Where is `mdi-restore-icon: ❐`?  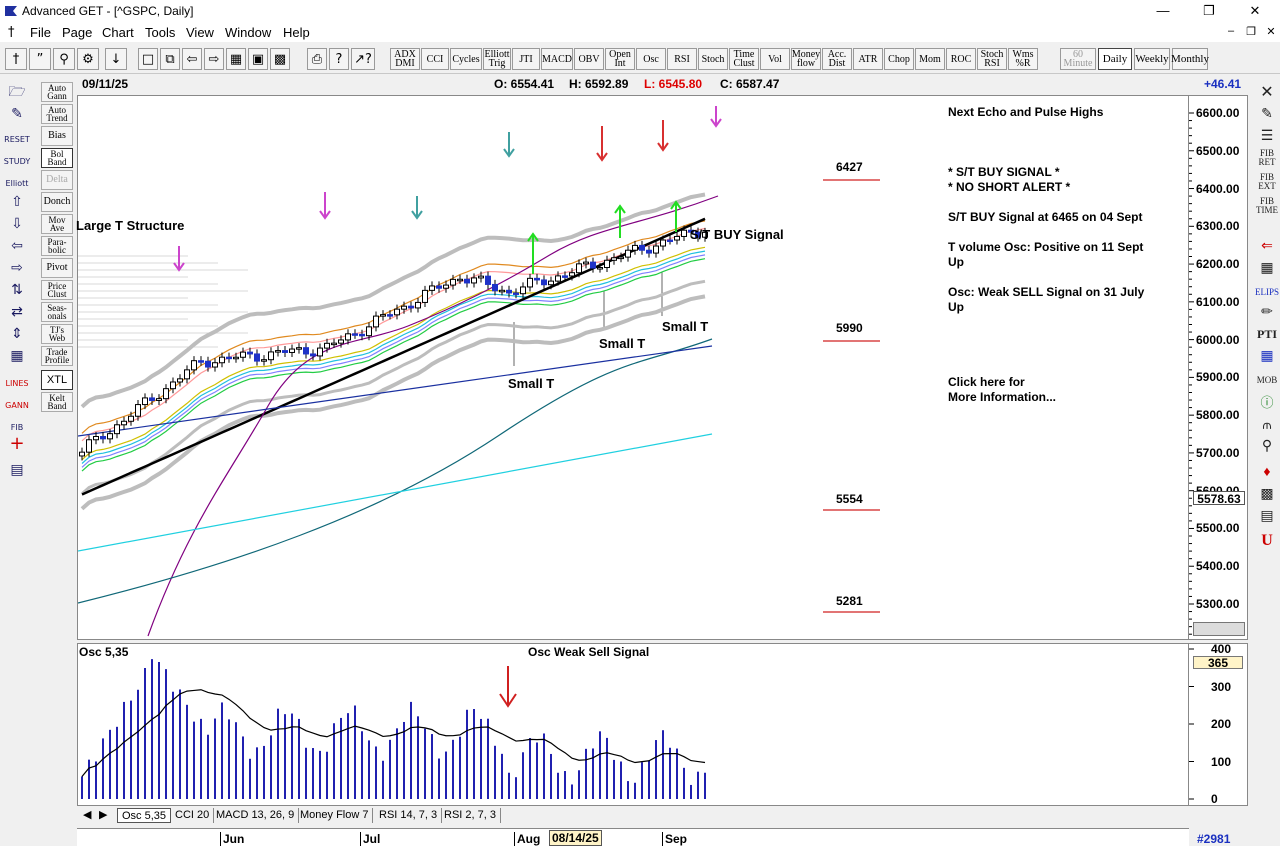
mdi-restore-icon: ❐ is located at coordinates (1251, 32).